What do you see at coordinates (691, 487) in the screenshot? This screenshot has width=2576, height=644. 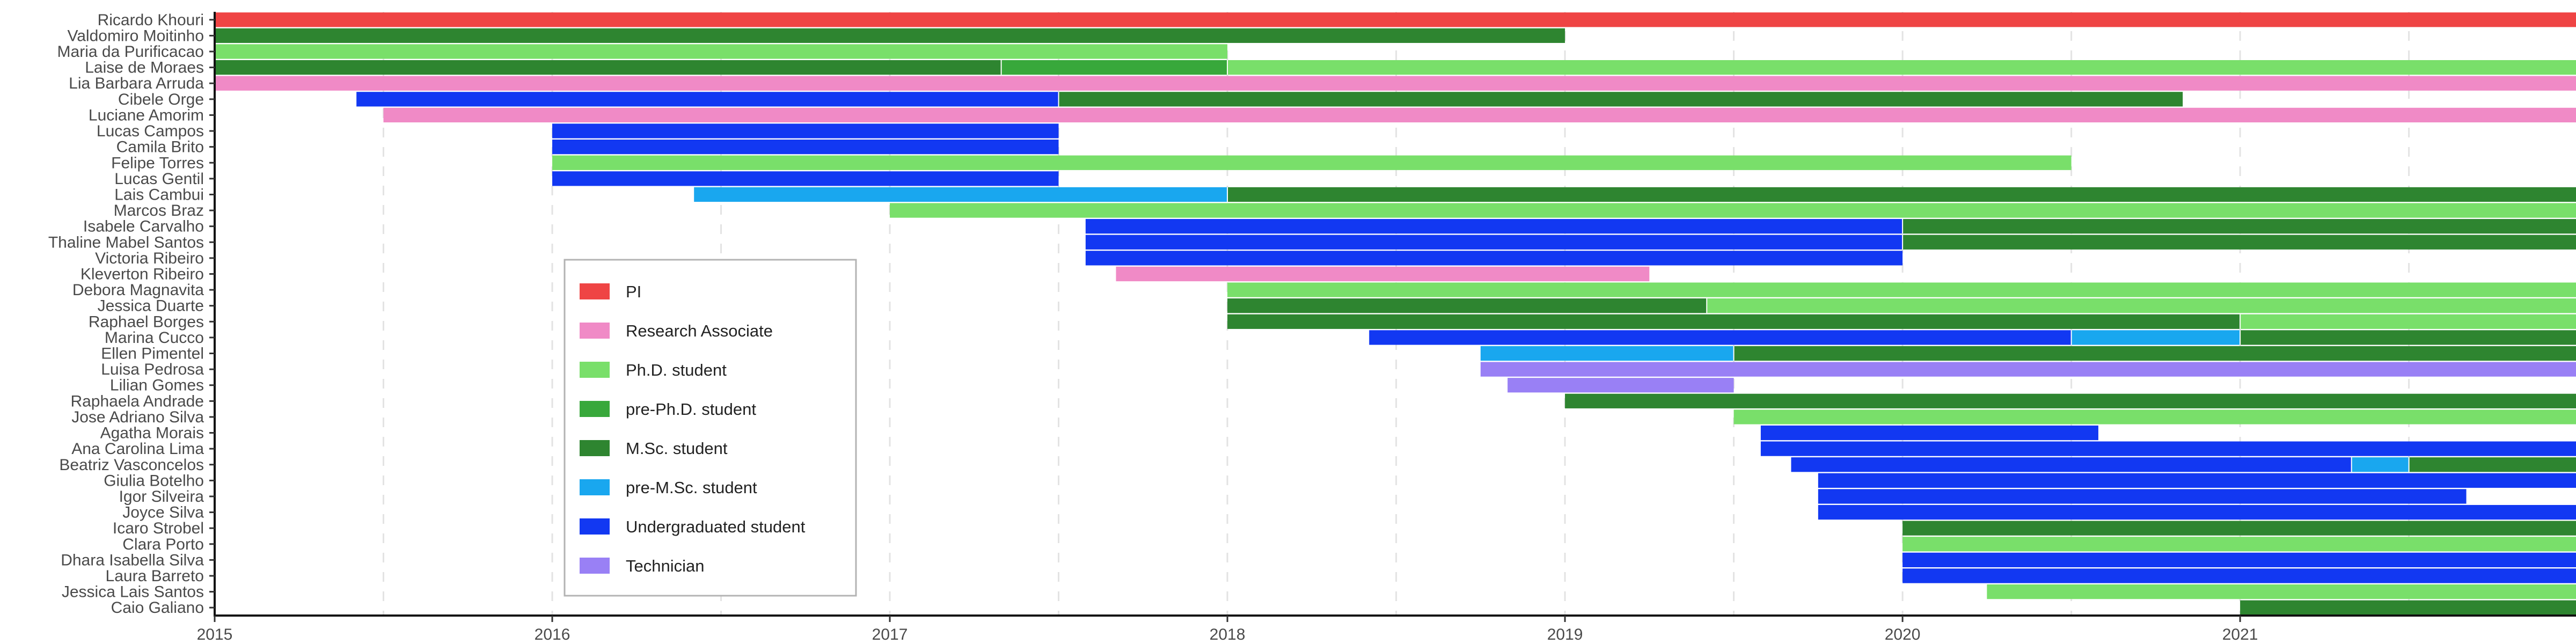 I see `legend-label: pre-M.Sc. student` at bounding box center [691, 487].